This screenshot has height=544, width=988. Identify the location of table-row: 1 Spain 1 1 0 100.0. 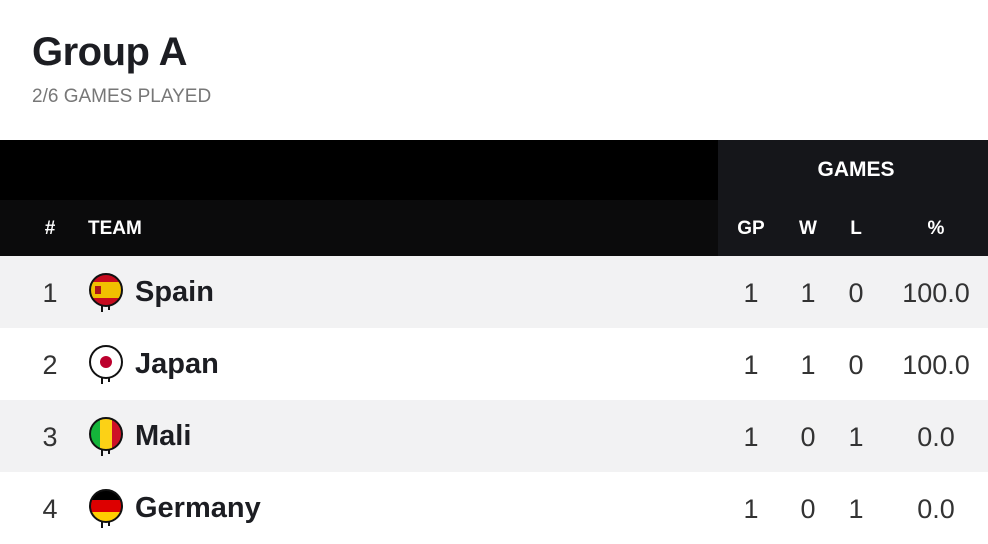
(494, 292).